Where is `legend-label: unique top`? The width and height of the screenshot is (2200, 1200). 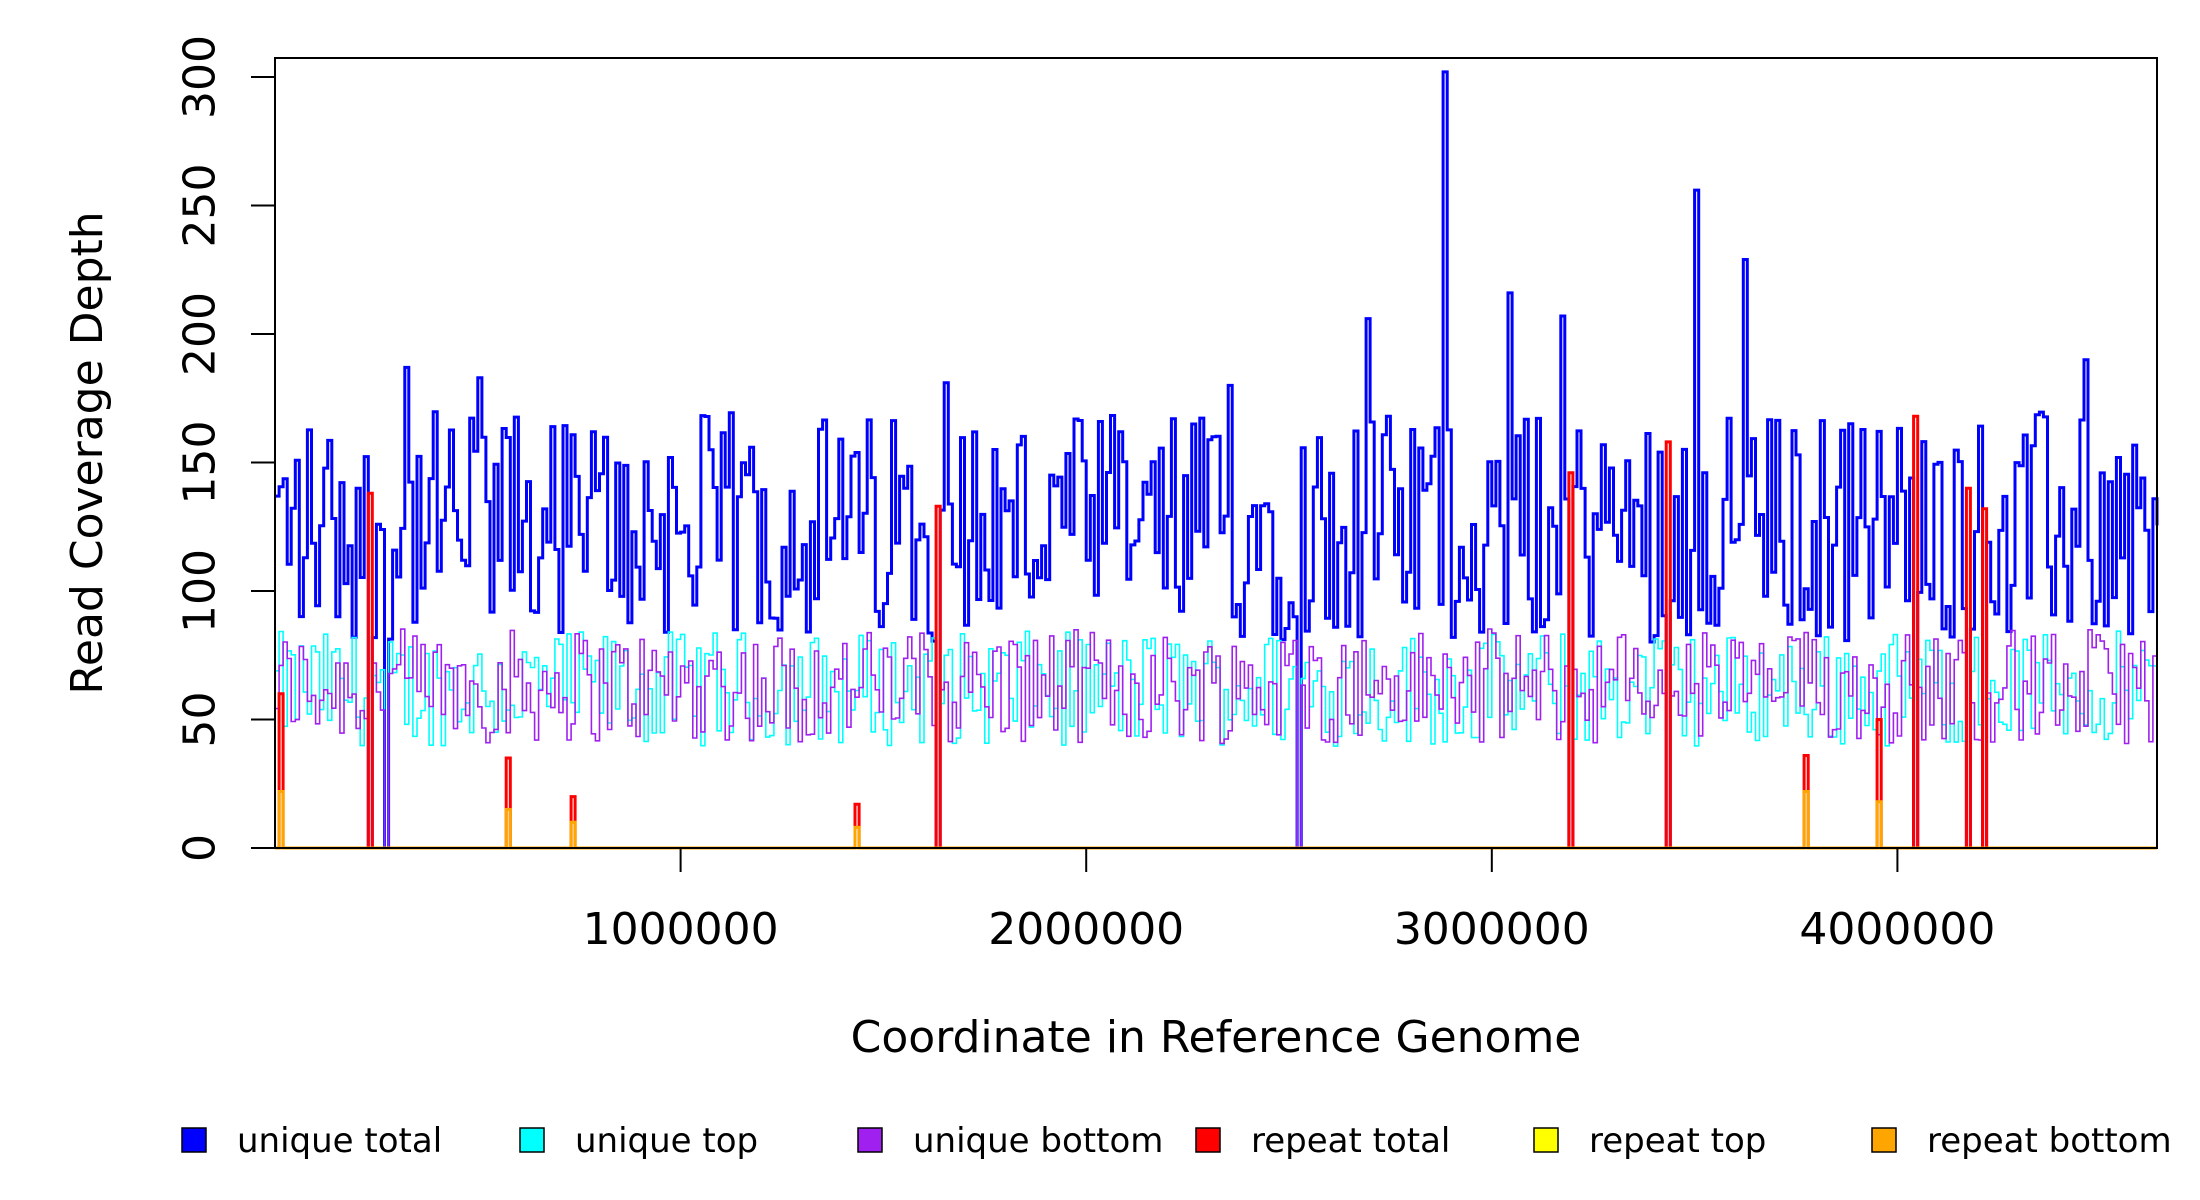 legend-label: unique top is located at coordinates (666, 1141).